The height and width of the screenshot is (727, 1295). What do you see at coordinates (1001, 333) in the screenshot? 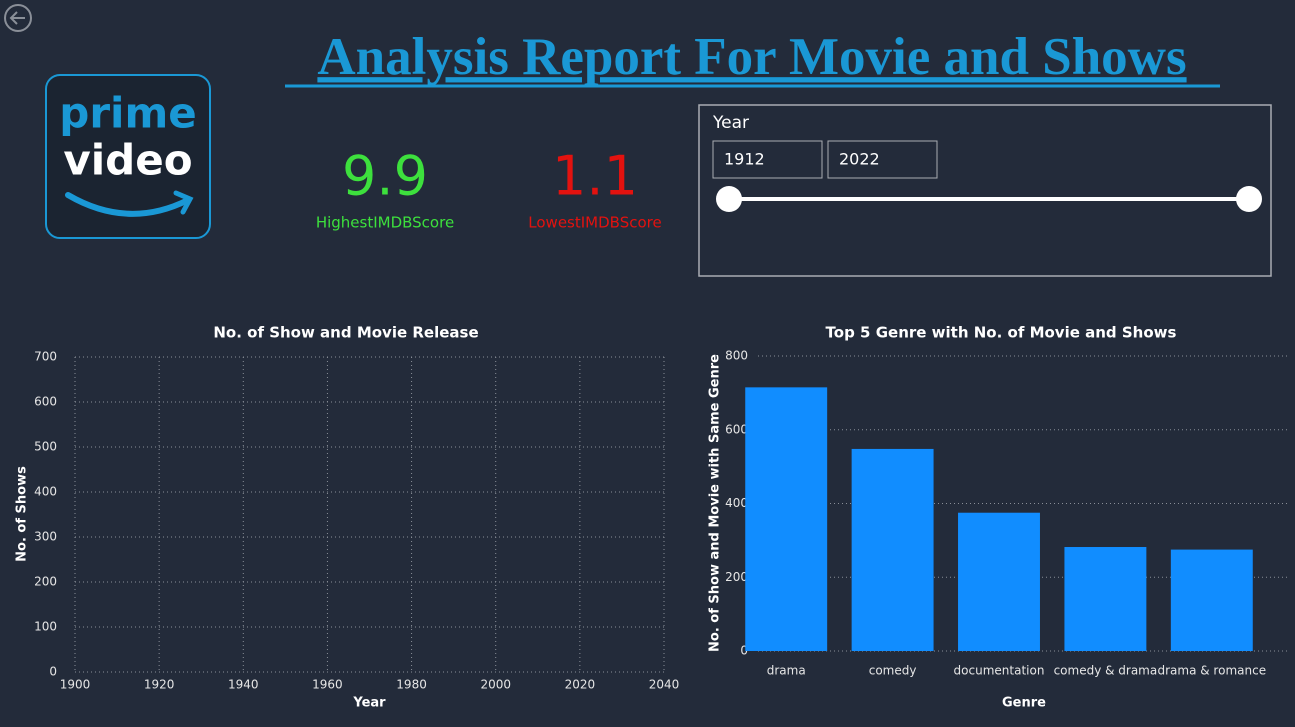
I see `chart-title: Top 5 Genre with No. of Movie and Shows` at bounding box center [1001, 333].